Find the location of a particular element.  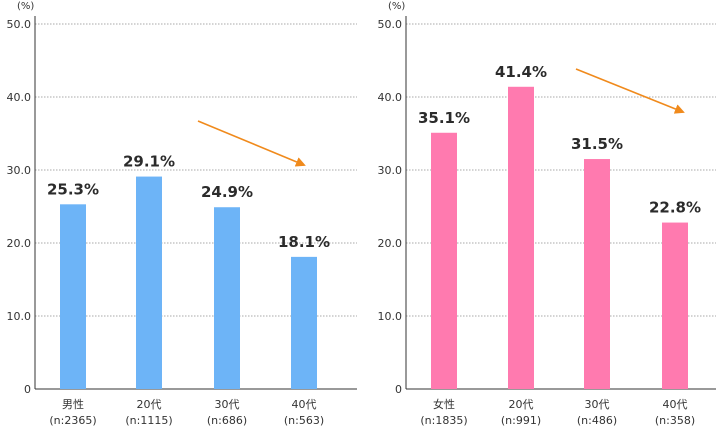

sample-size-label: (n:1835) is located at coordinates (443, 420).